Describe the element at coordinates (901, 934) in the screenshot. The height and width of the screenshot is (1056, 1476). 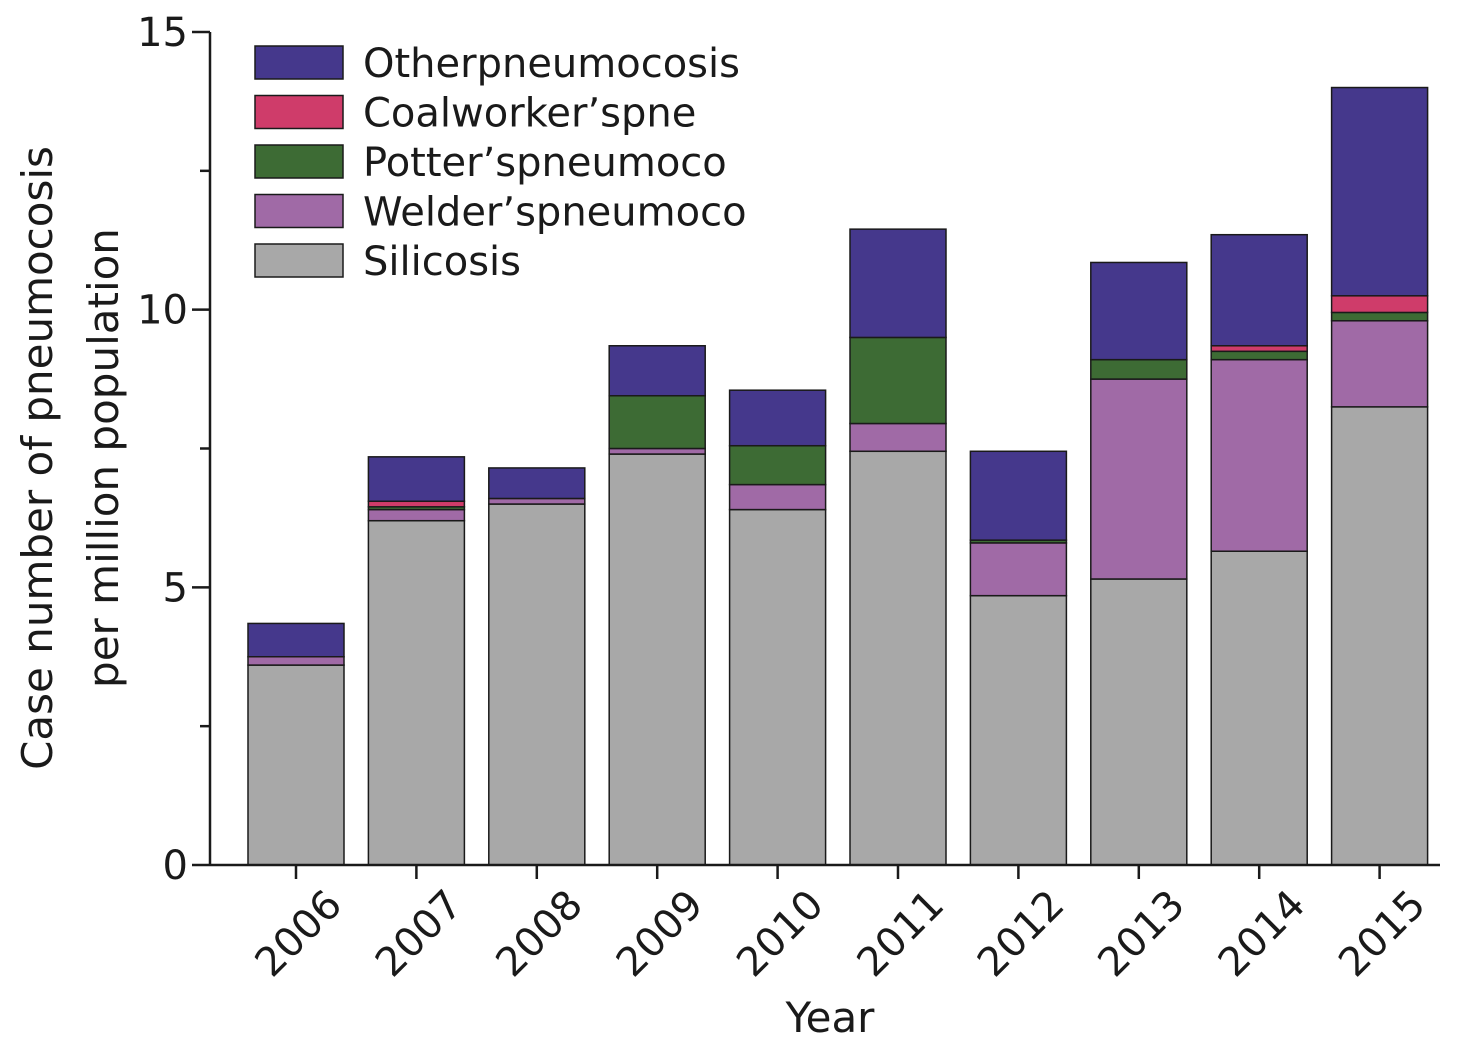
I see `x-tick-label: 2011` at that location.